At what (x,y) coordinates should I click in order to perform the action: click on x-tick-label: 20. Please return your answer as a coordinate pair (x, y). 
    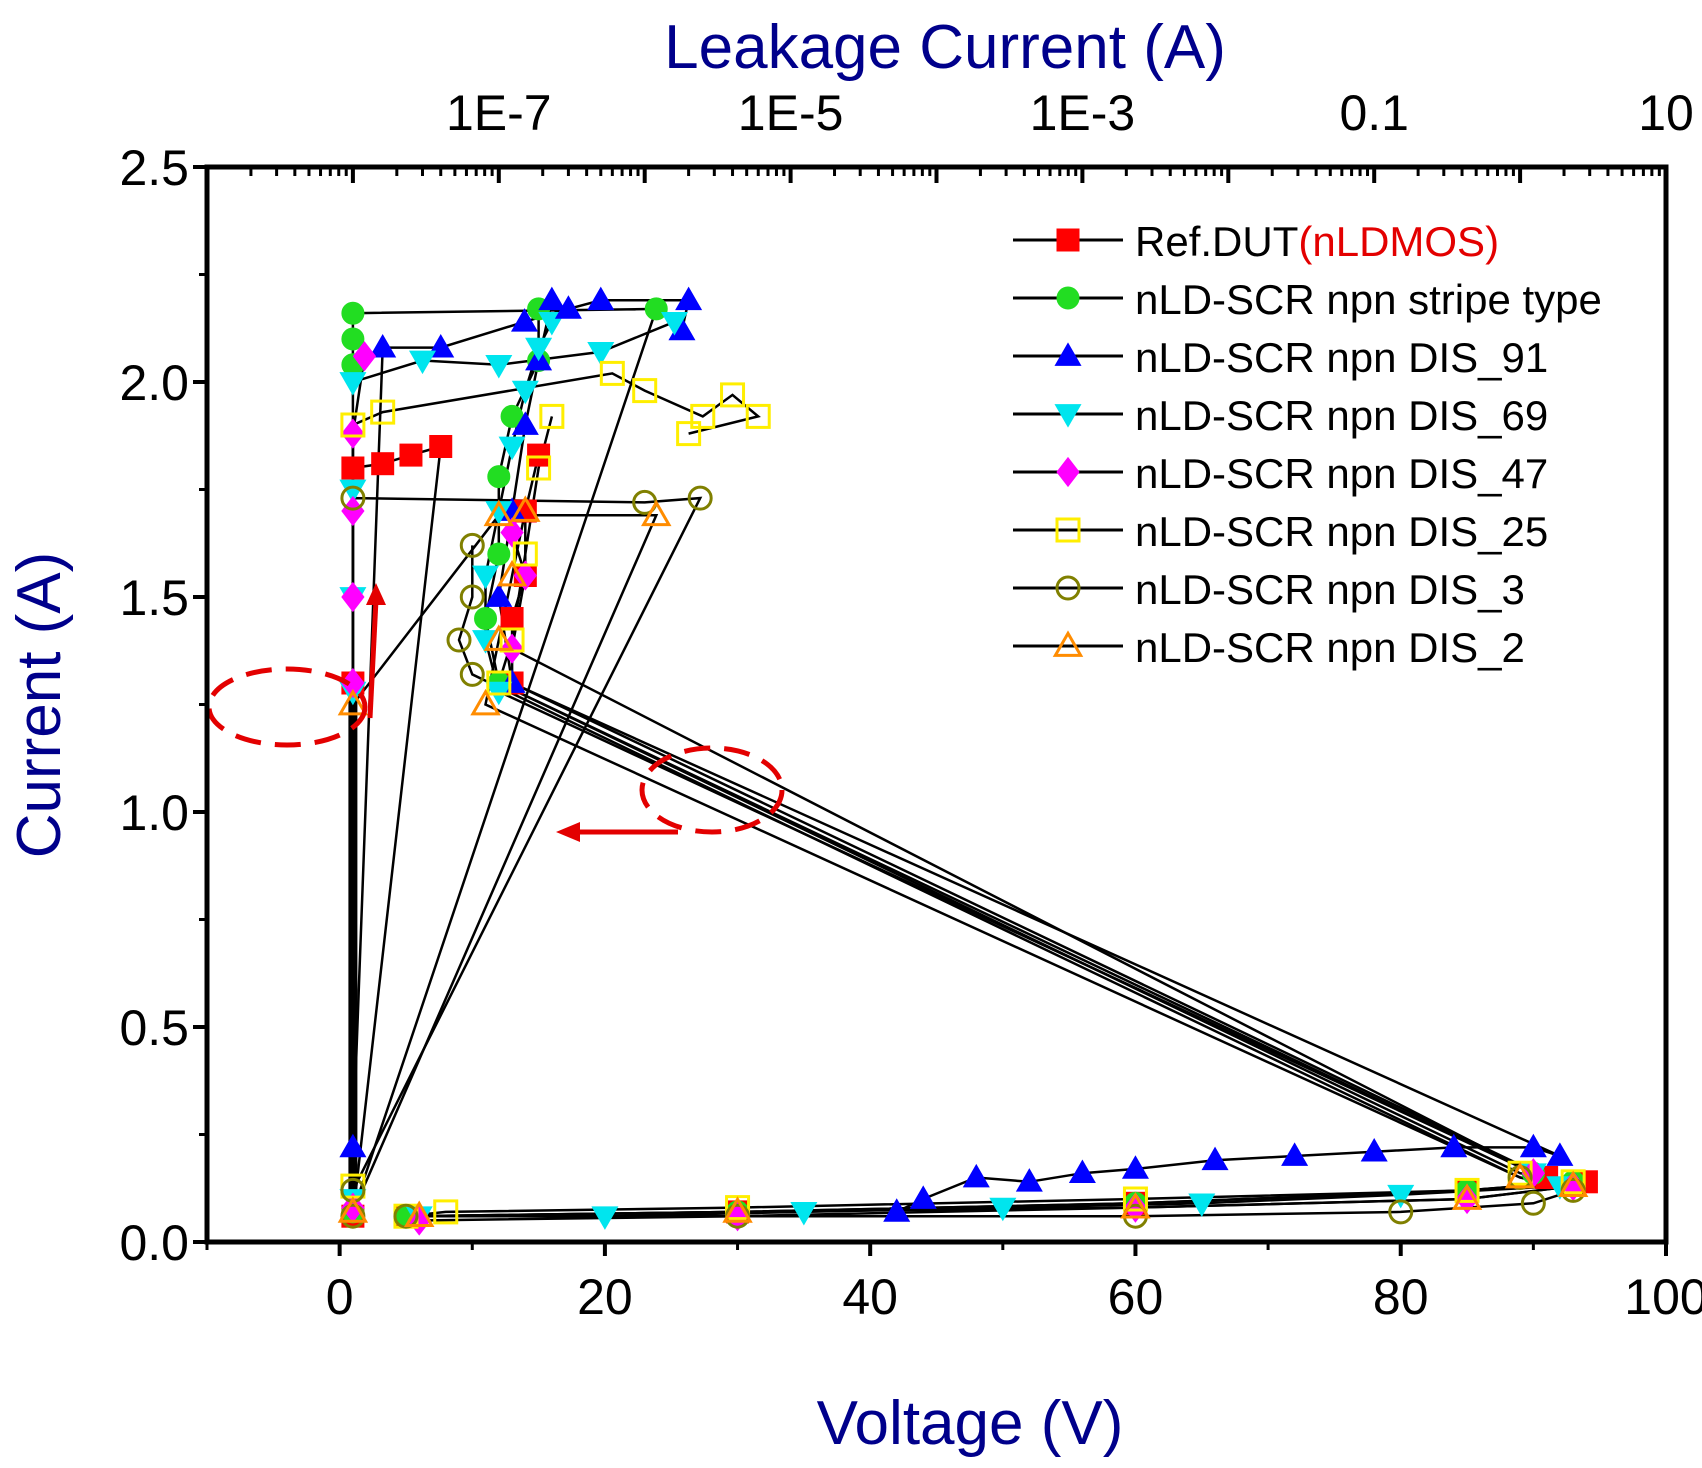
    Looking at the image, I should click on (605, 1297).